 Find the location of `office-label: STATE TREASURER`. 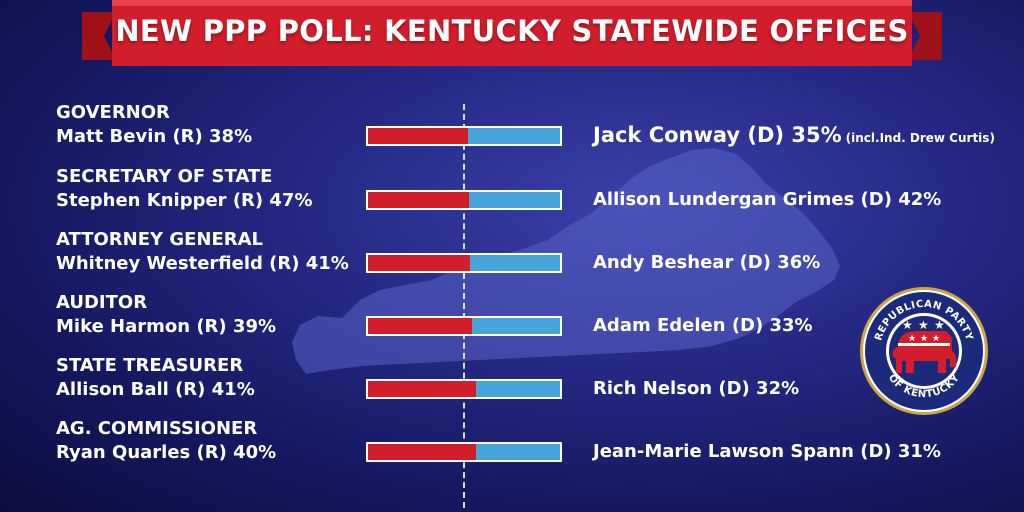

office-label: STATE TREASURER is located at coordinates (150, 365).